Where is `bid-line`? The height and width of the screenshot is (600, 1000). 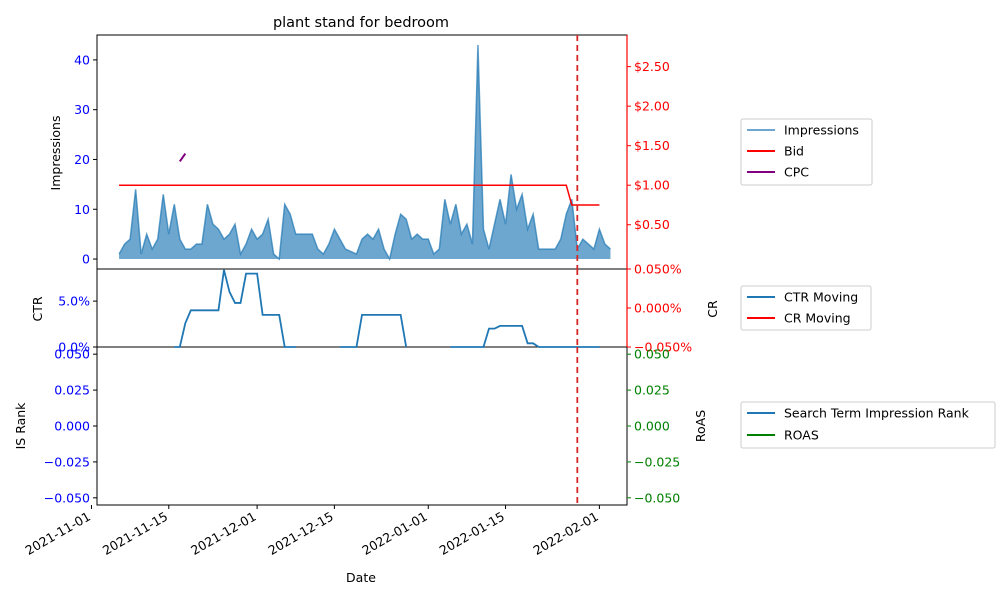 bid-line is located at coordinates (359, 195).